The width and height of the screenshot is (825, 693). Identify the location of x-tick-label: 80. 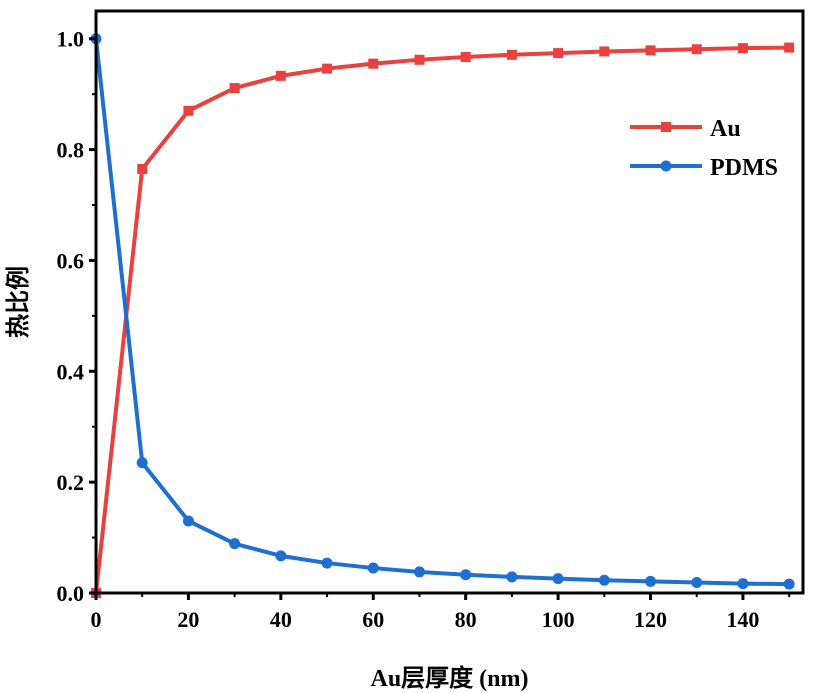
(466, 619).